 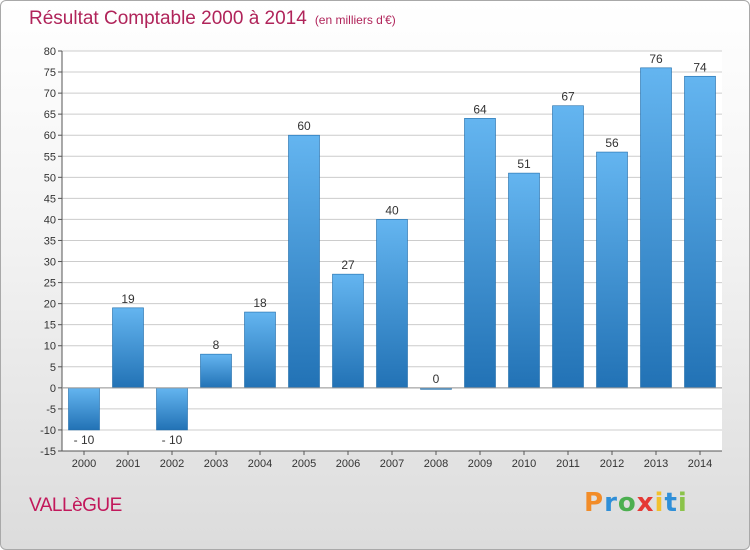 What do you see at coordinates (50, 157) in the screenshot?
I see `y-tick-label: 55` at bounding box center [50, 157].